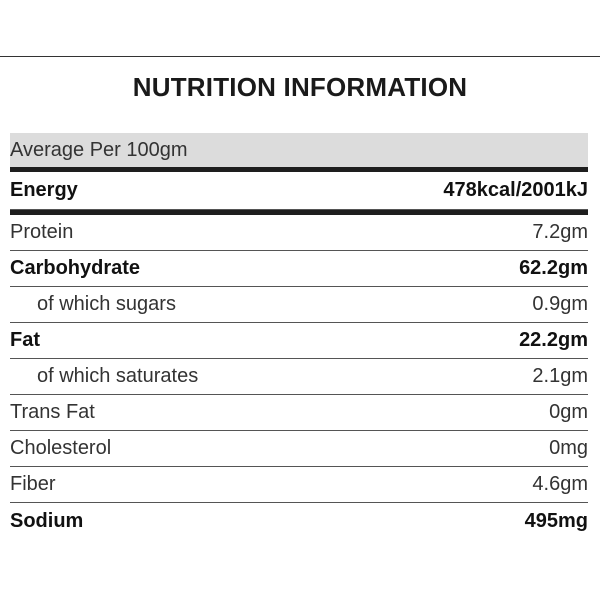  Describe the element at coordinates (106, 304) in the screenshot. I see `nutrient-label: of which sugars` at that location.